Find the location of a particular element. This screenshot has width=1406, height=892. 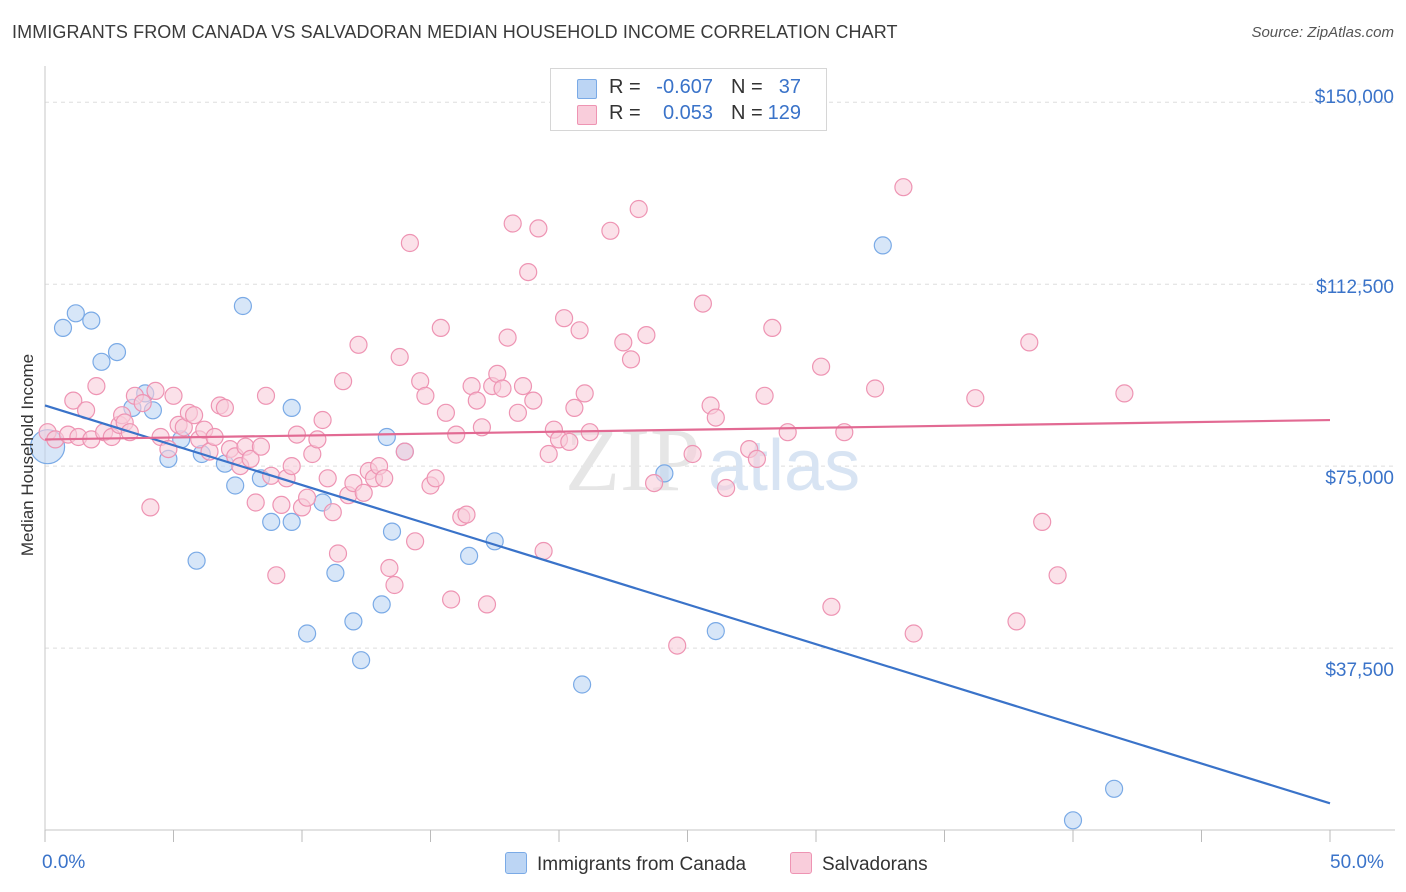

legend-r-value: 0.053 is located at coordinates (687, 113).